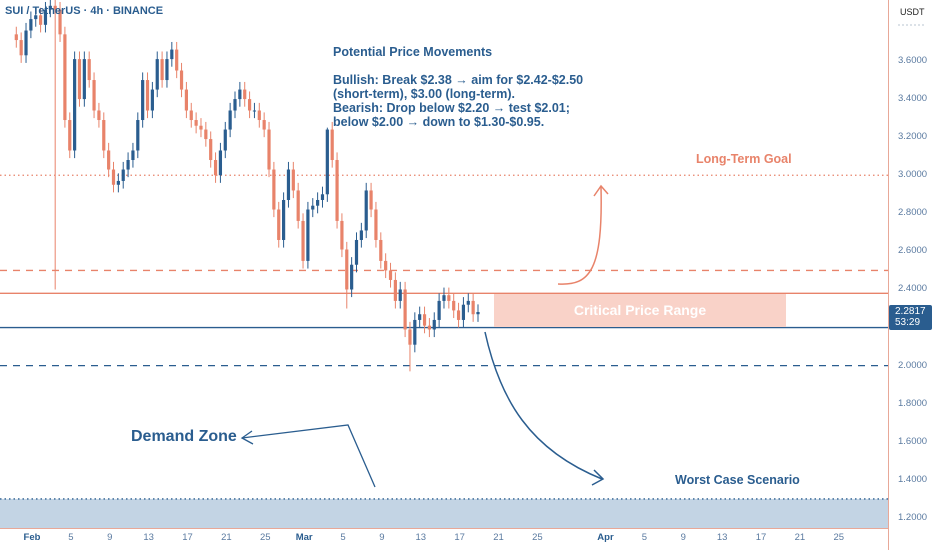 This screenshot has height=550, width=932. What do you see at coordinates (579, 235) in the screenshot?
I see `bullish-arrow` at bounding box center [579, 235].